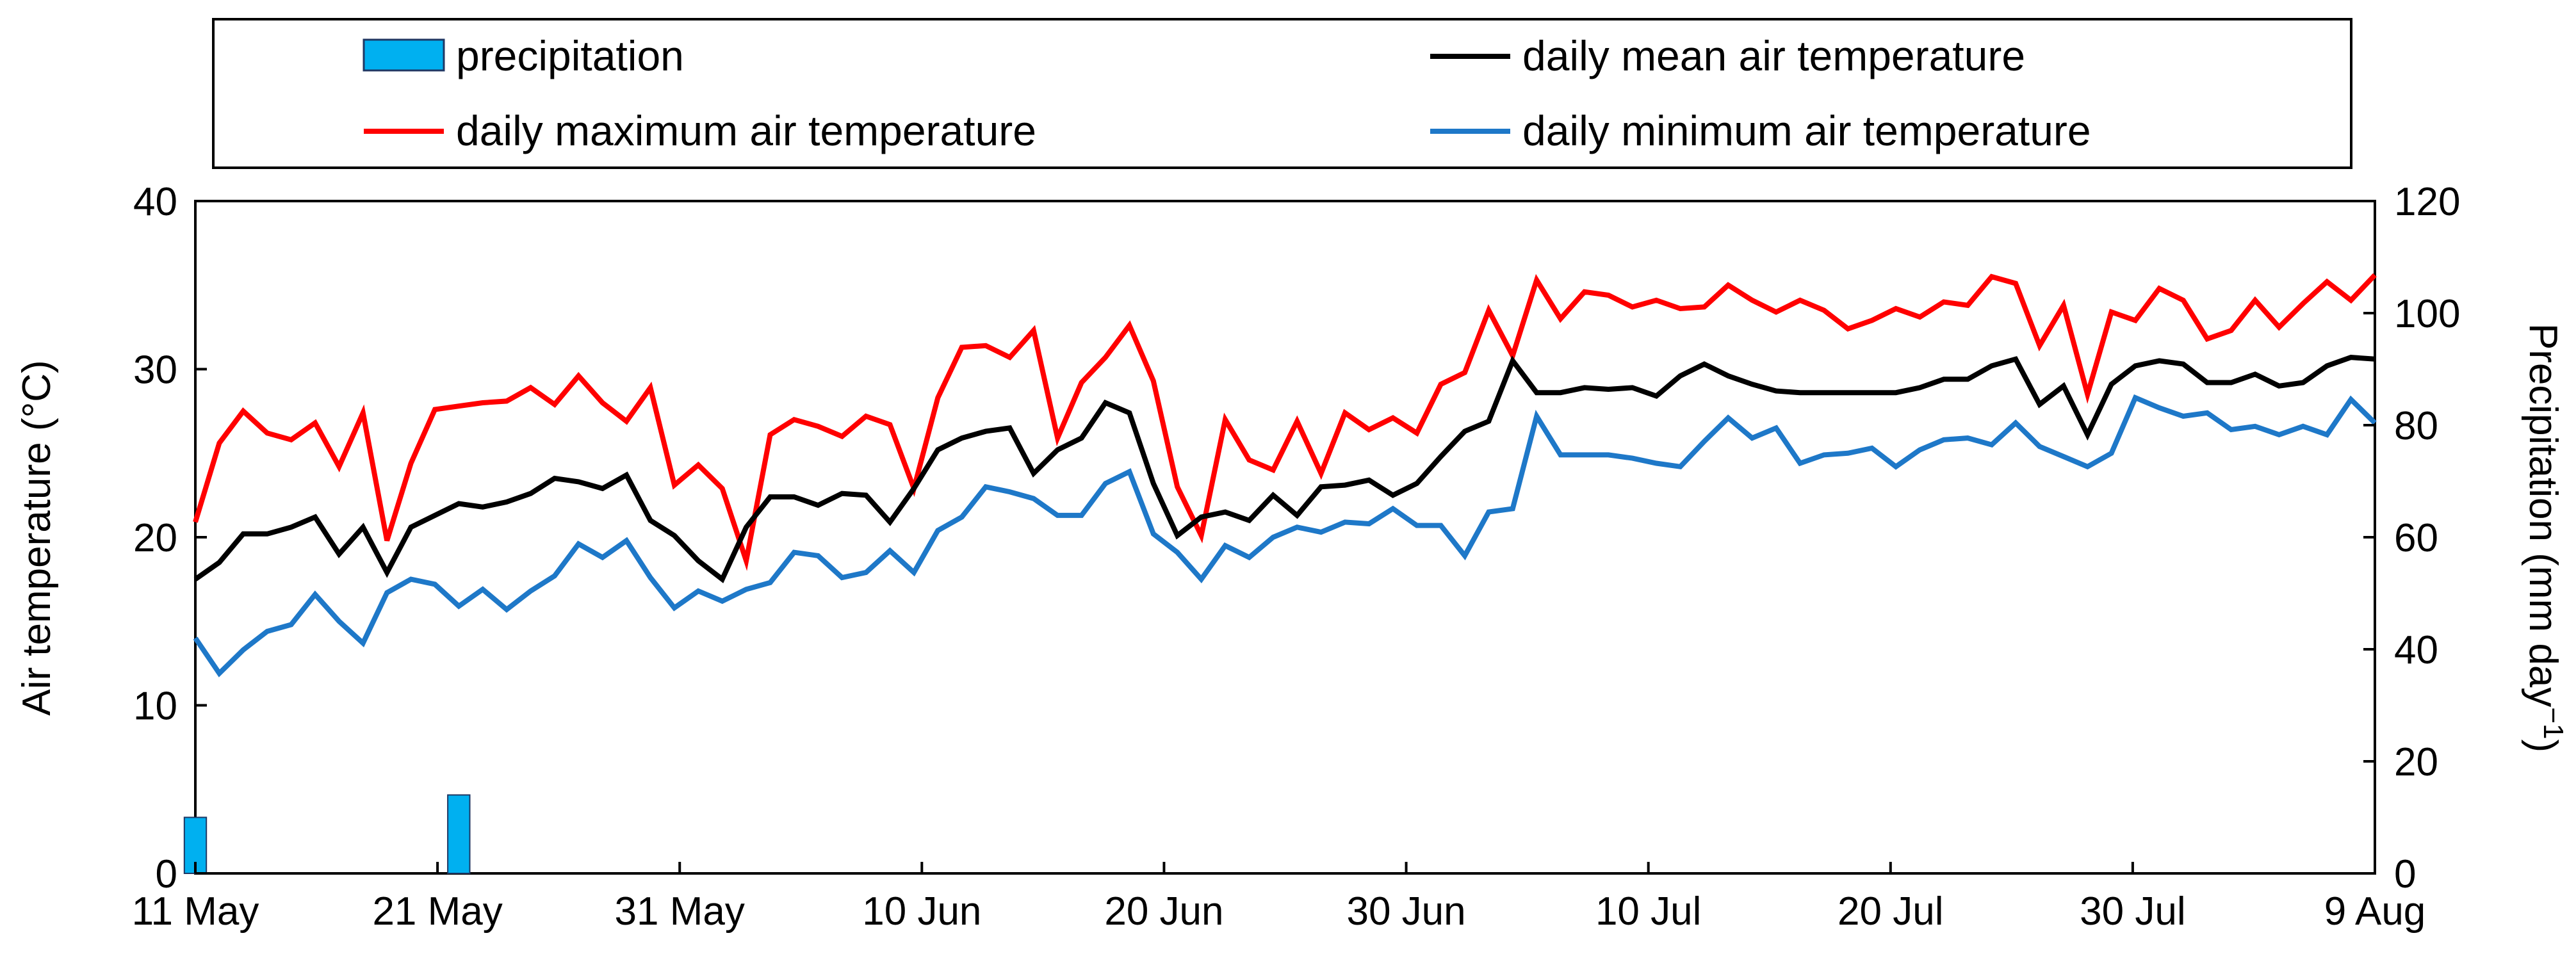 This screenshot has width=2576, height=972. I want to click on y-left-tick-label: 0, so click(166, 874).